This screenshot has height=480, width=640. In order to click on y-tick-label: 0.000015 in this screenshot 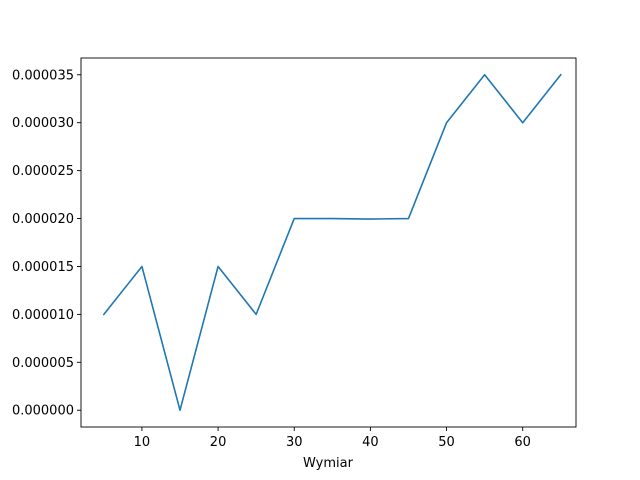, I will do `click(43, 267)`.